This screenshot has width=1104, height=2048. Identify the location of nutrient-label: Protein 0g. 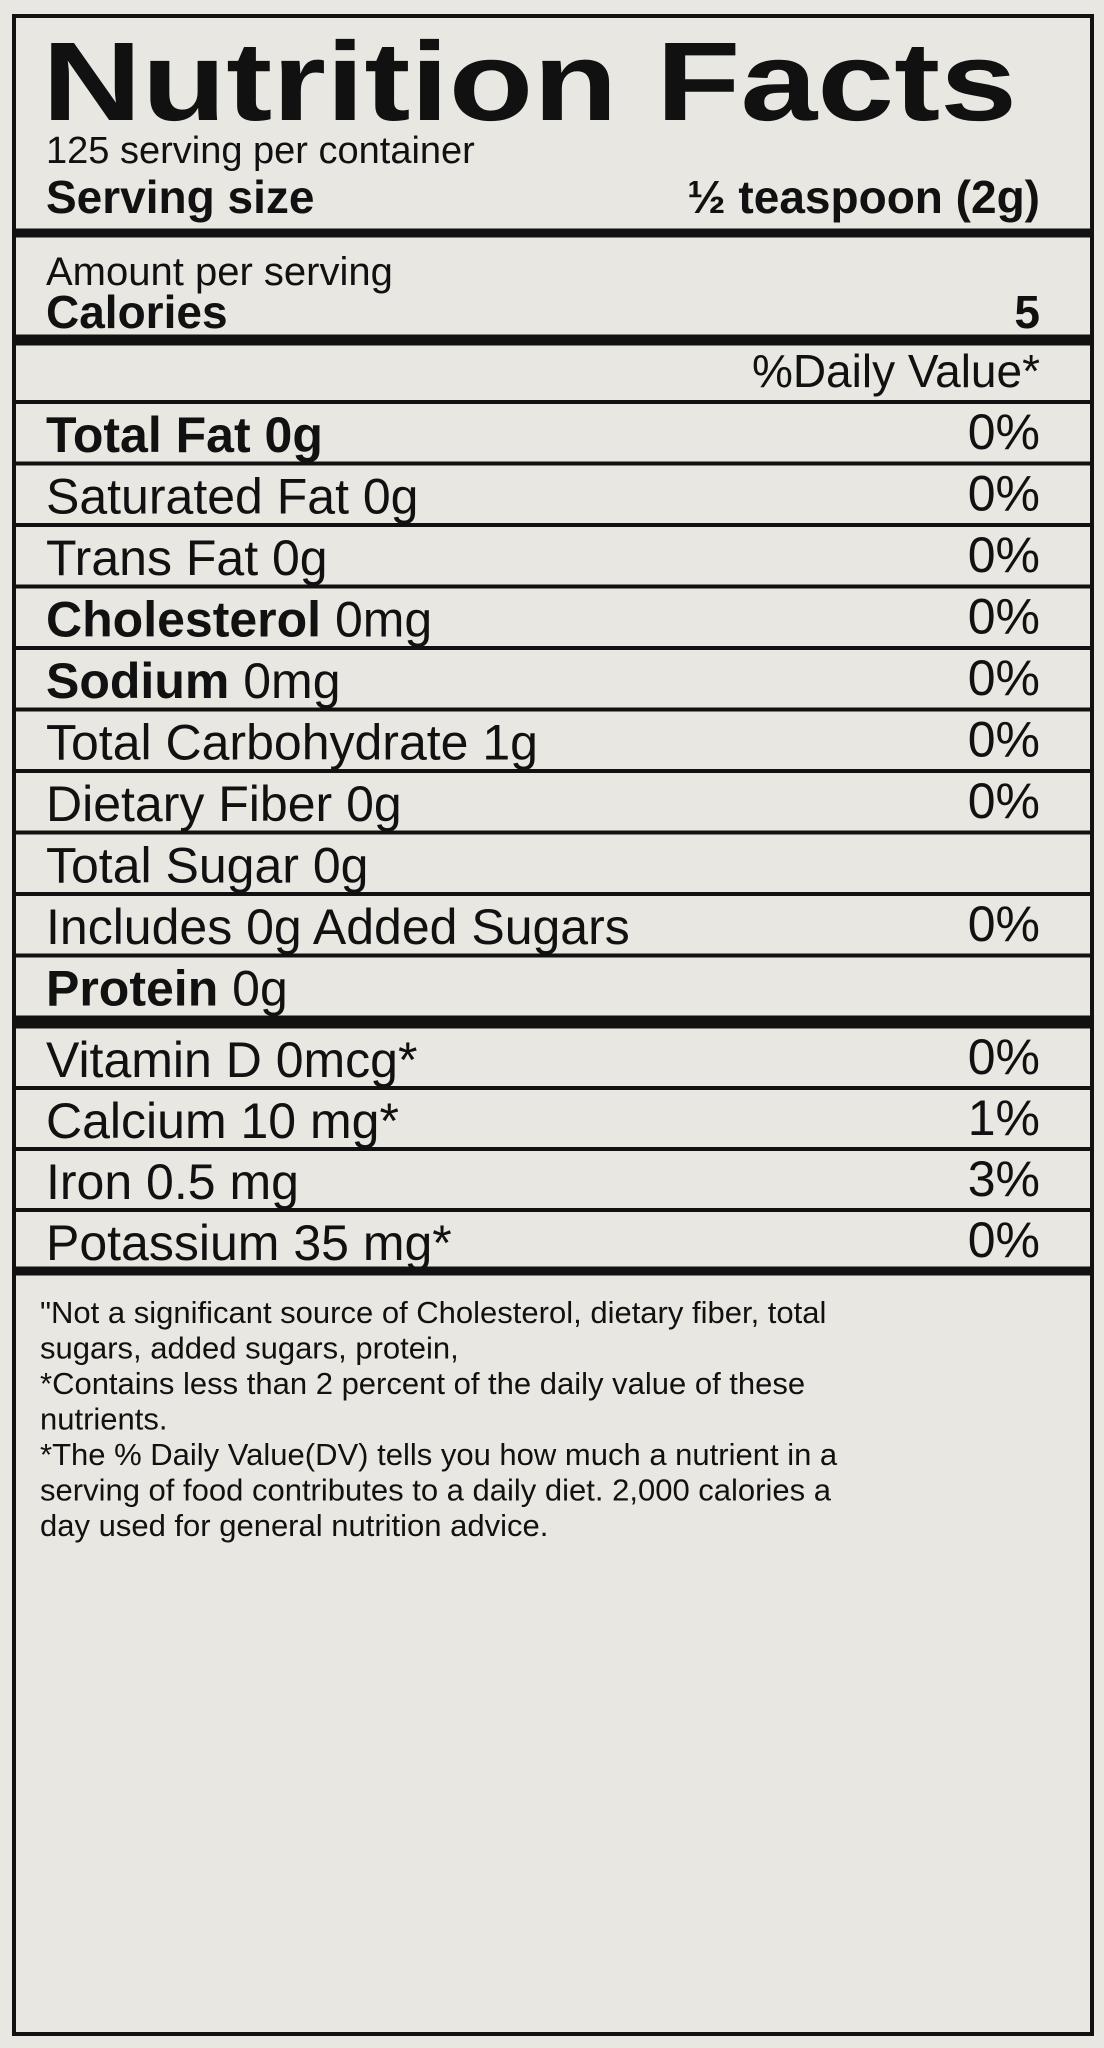
(167, 989).